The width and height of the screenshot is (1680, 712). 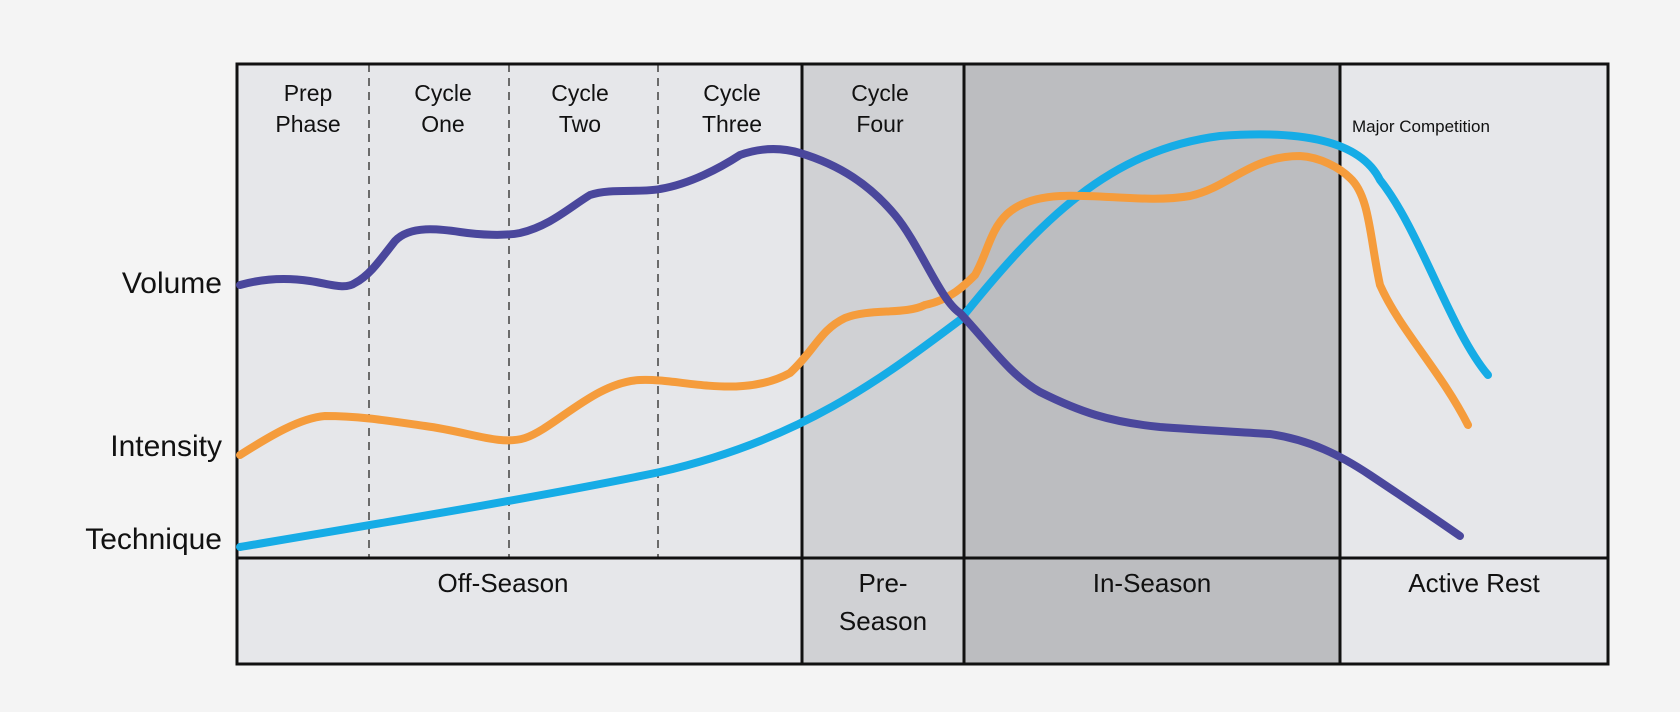 What do you see at coordinates (880, 93) in the screenshot?
I see `cycle-four-label-line1: Cycle` at bounding box center [880, 93].